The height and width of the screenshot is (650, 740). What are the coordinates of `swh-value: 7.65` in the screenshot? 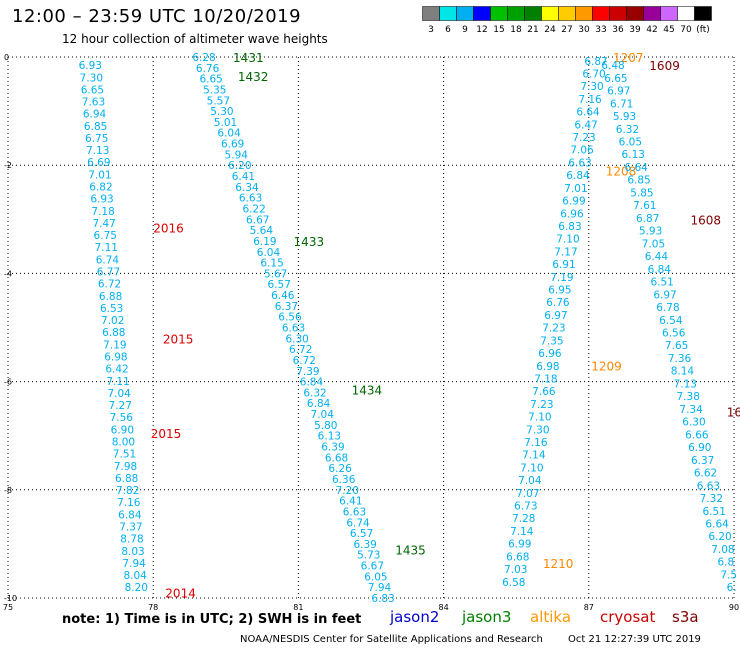 It's located at (676, 346).